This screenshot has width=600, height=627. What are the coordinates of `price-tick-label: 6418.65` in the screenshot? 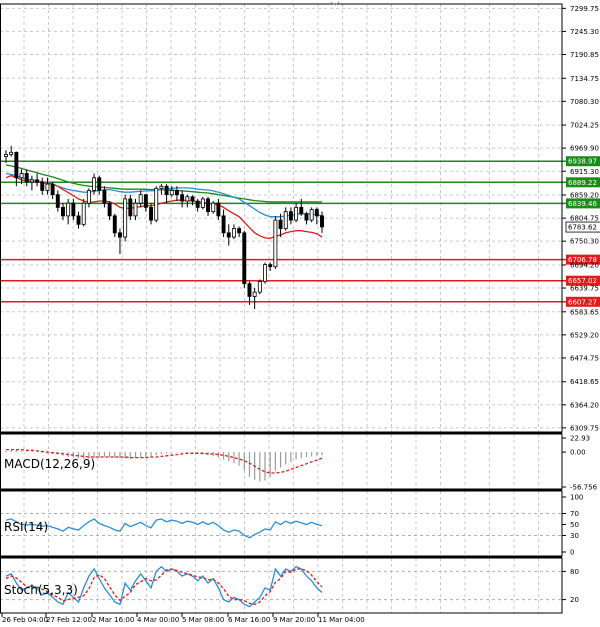 It's located at (584, 382).